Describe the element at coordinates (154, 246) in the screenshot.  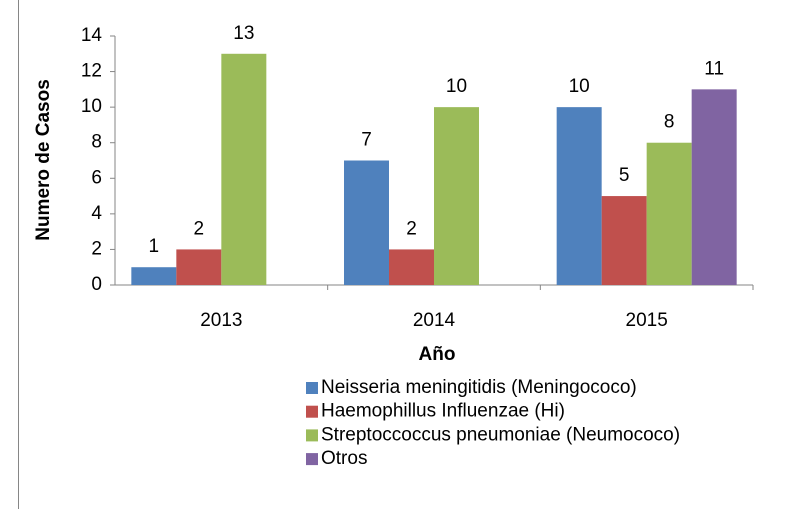
I see `data-label: 1` at that location.